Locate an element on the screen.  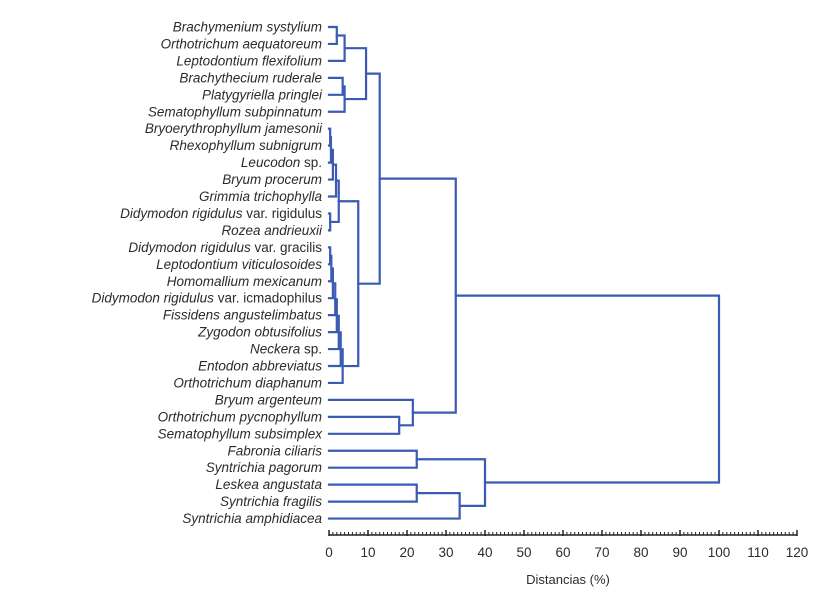
leaf-label-taxon: Bryoerythrophyllum jamesonii is located at coordinates (234, 128).